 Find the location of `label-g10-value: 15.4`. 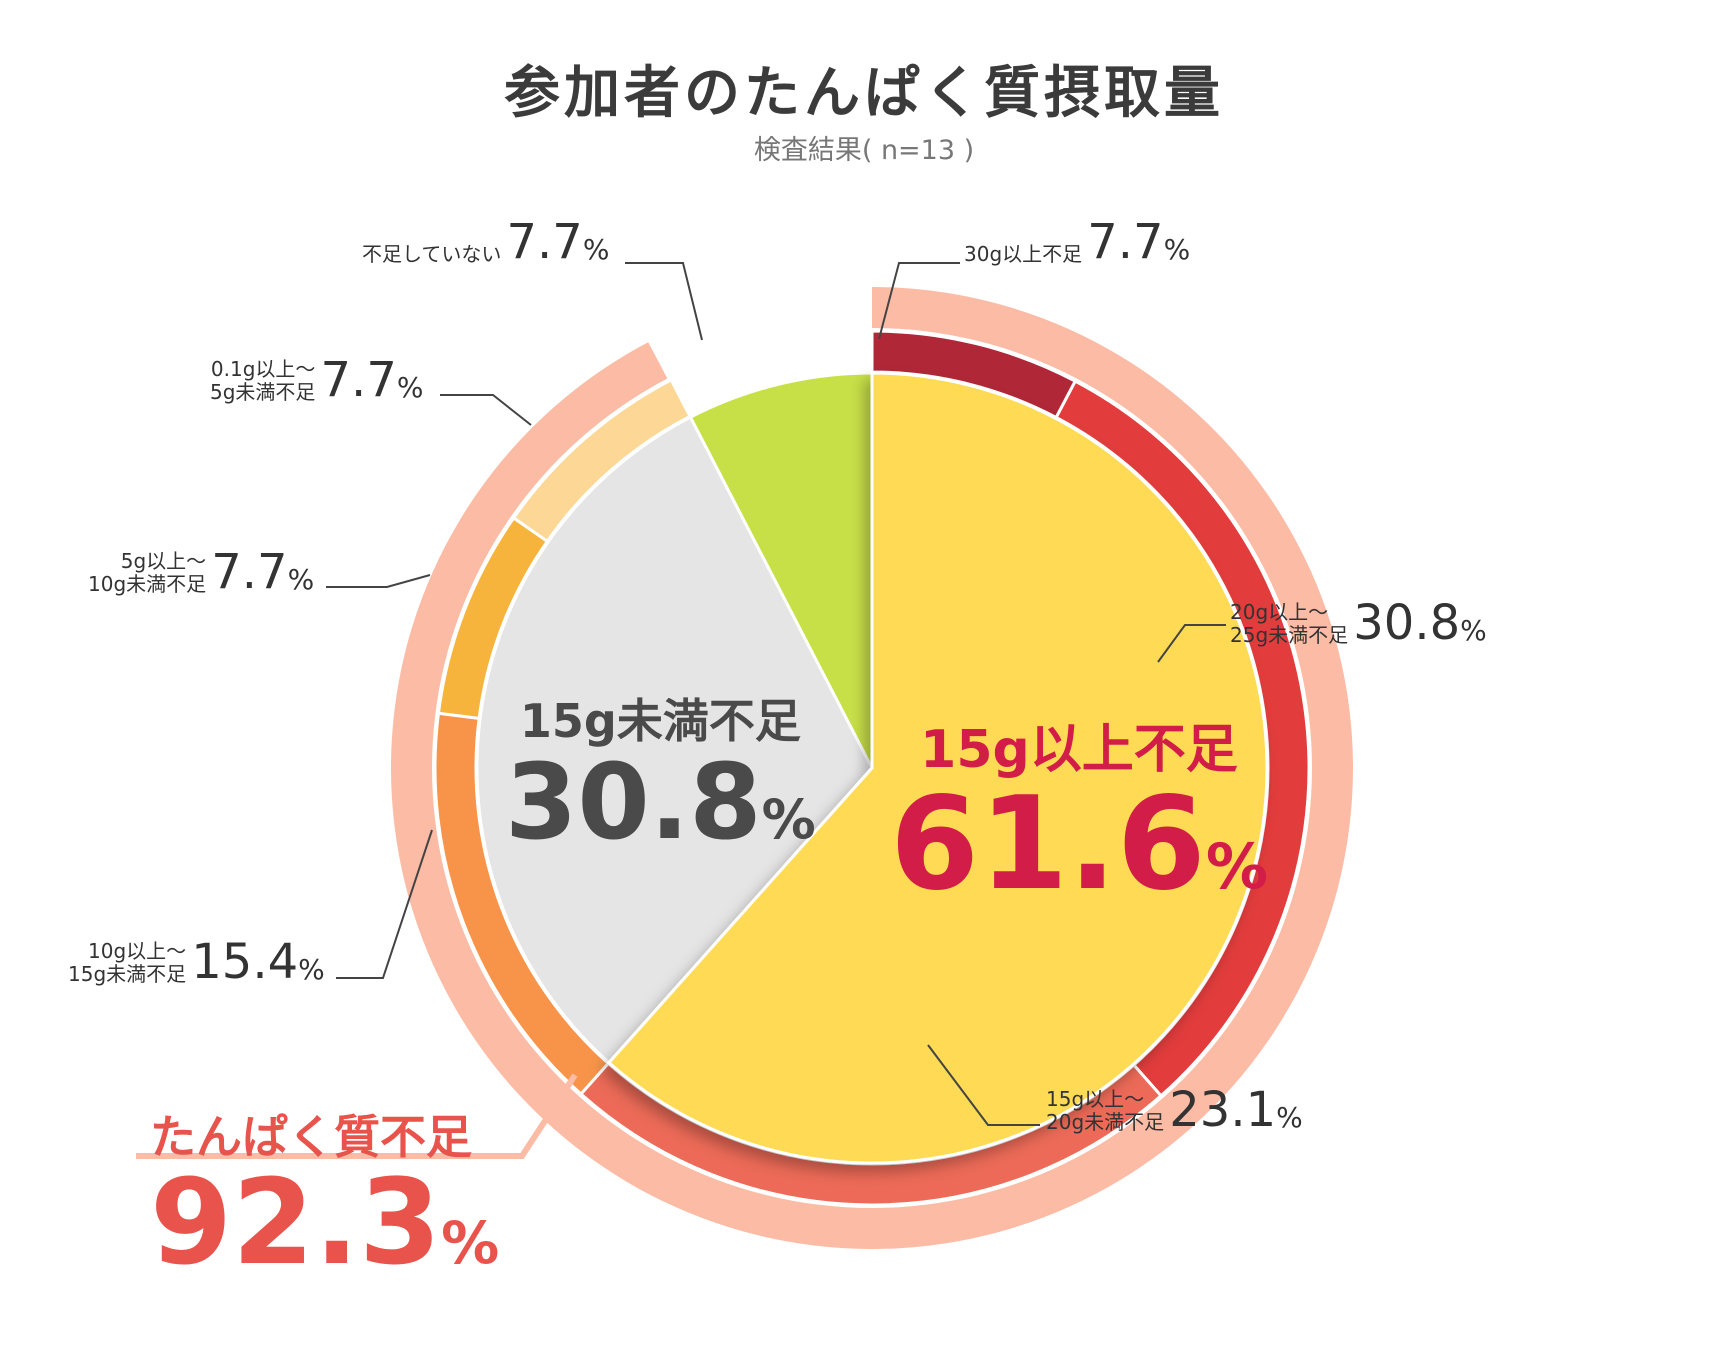

label-g10-value: 15.4 is located at coordinates (245, 962).